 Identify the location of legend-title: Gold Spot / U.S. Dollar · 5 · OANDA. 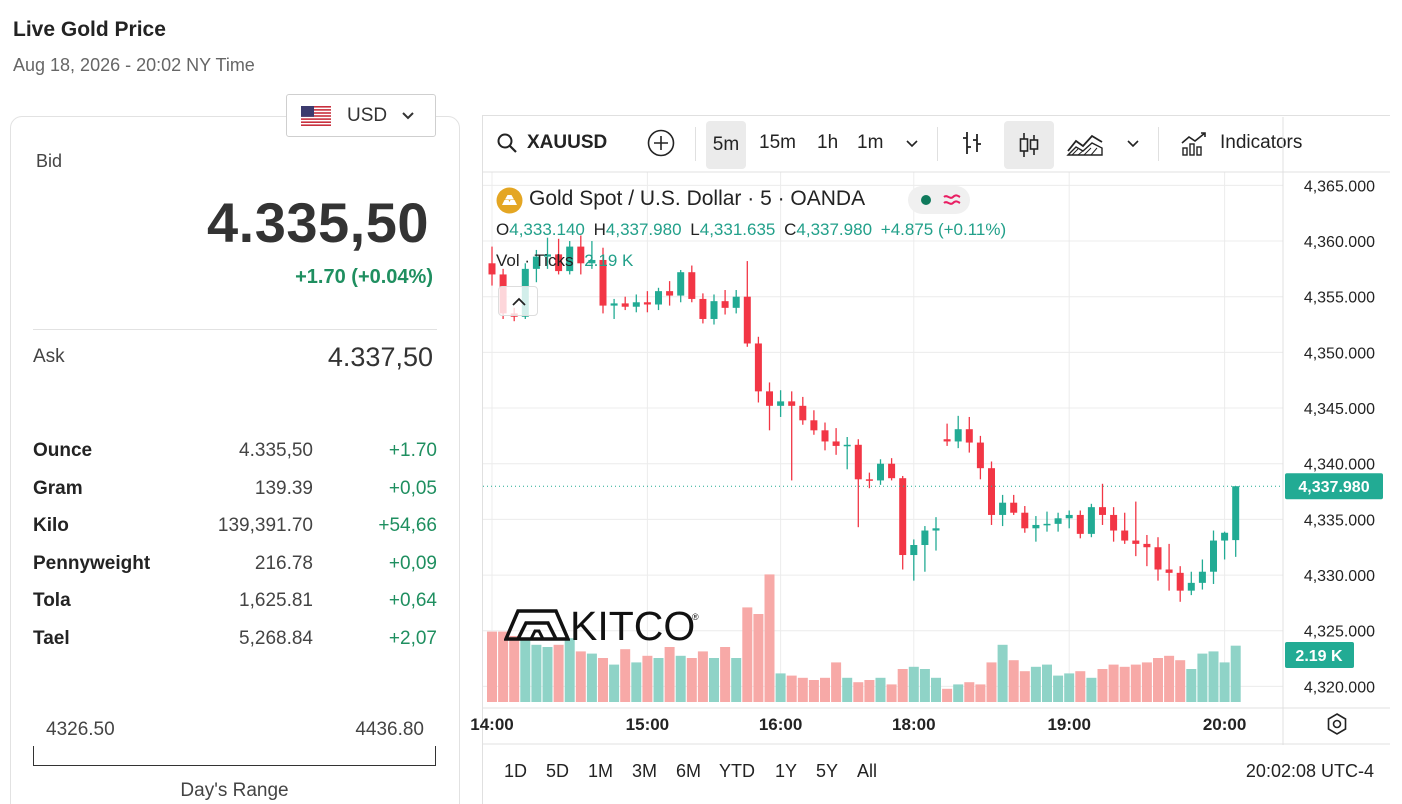
(697, 198).